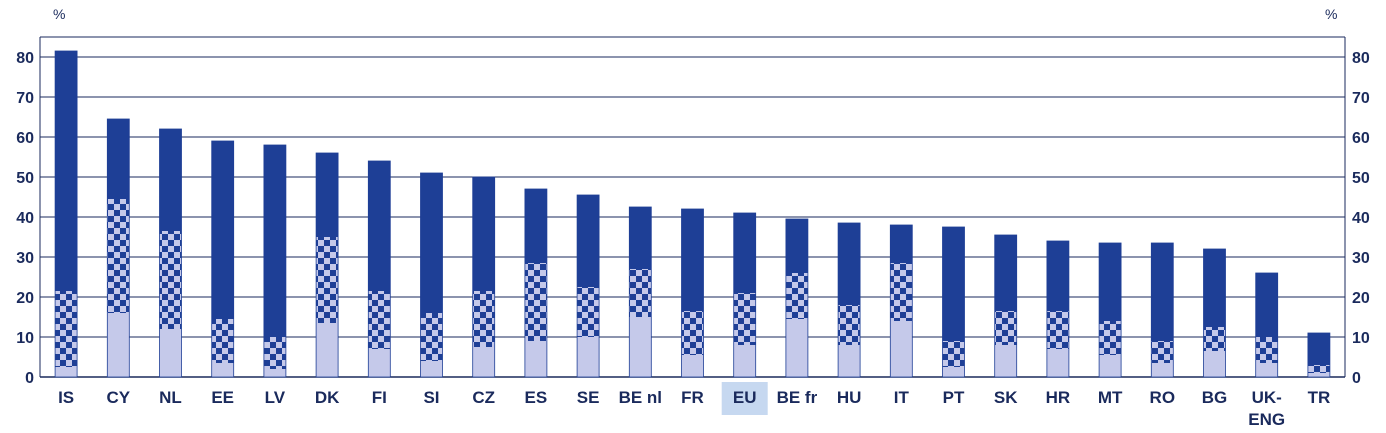  What do you see at coordinates (170, 280) in the screenshot?
I see `bar-segment-2-nl` at bounding box center [170, 280].